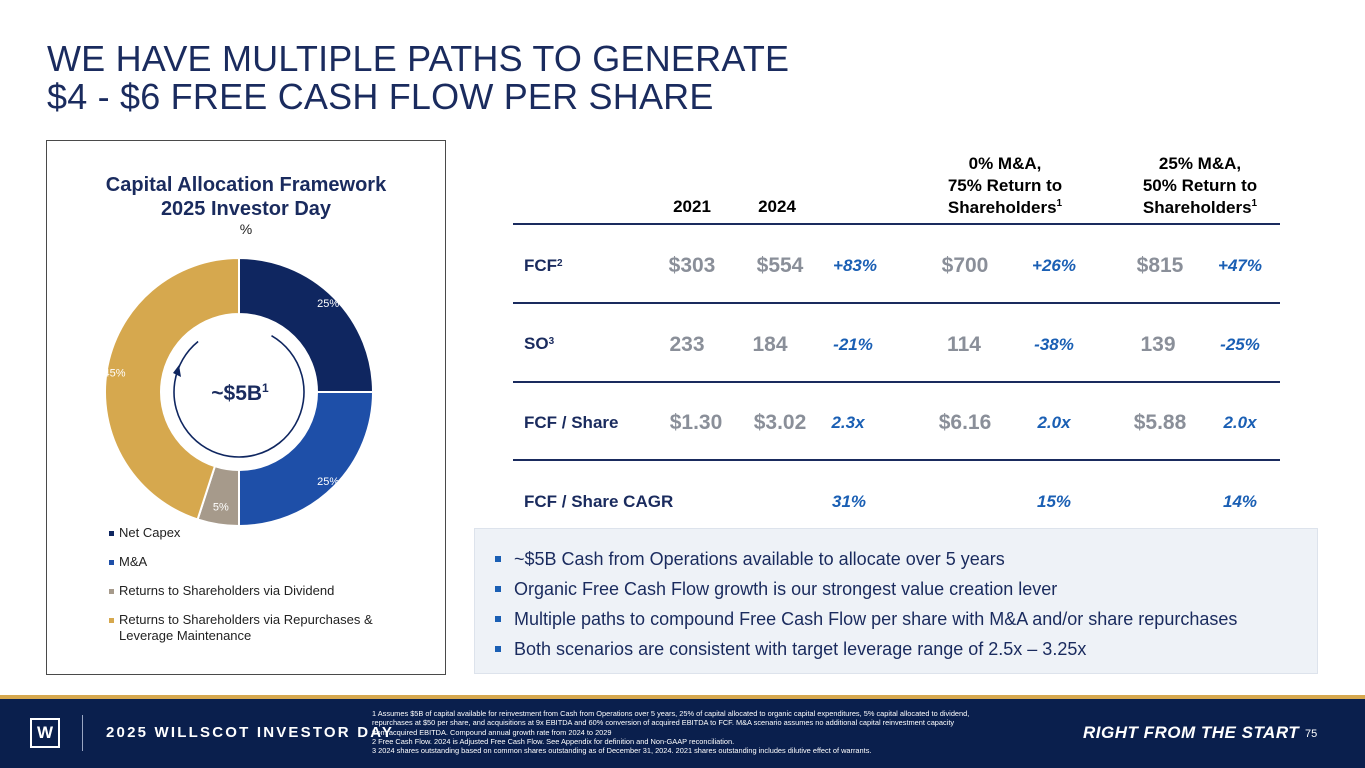 This screenshot has height=768, width=1365. What do you see at coordinates (692, 265) in the screenshot?
I see `table-cell: $303` at bounding box center [692, 265].